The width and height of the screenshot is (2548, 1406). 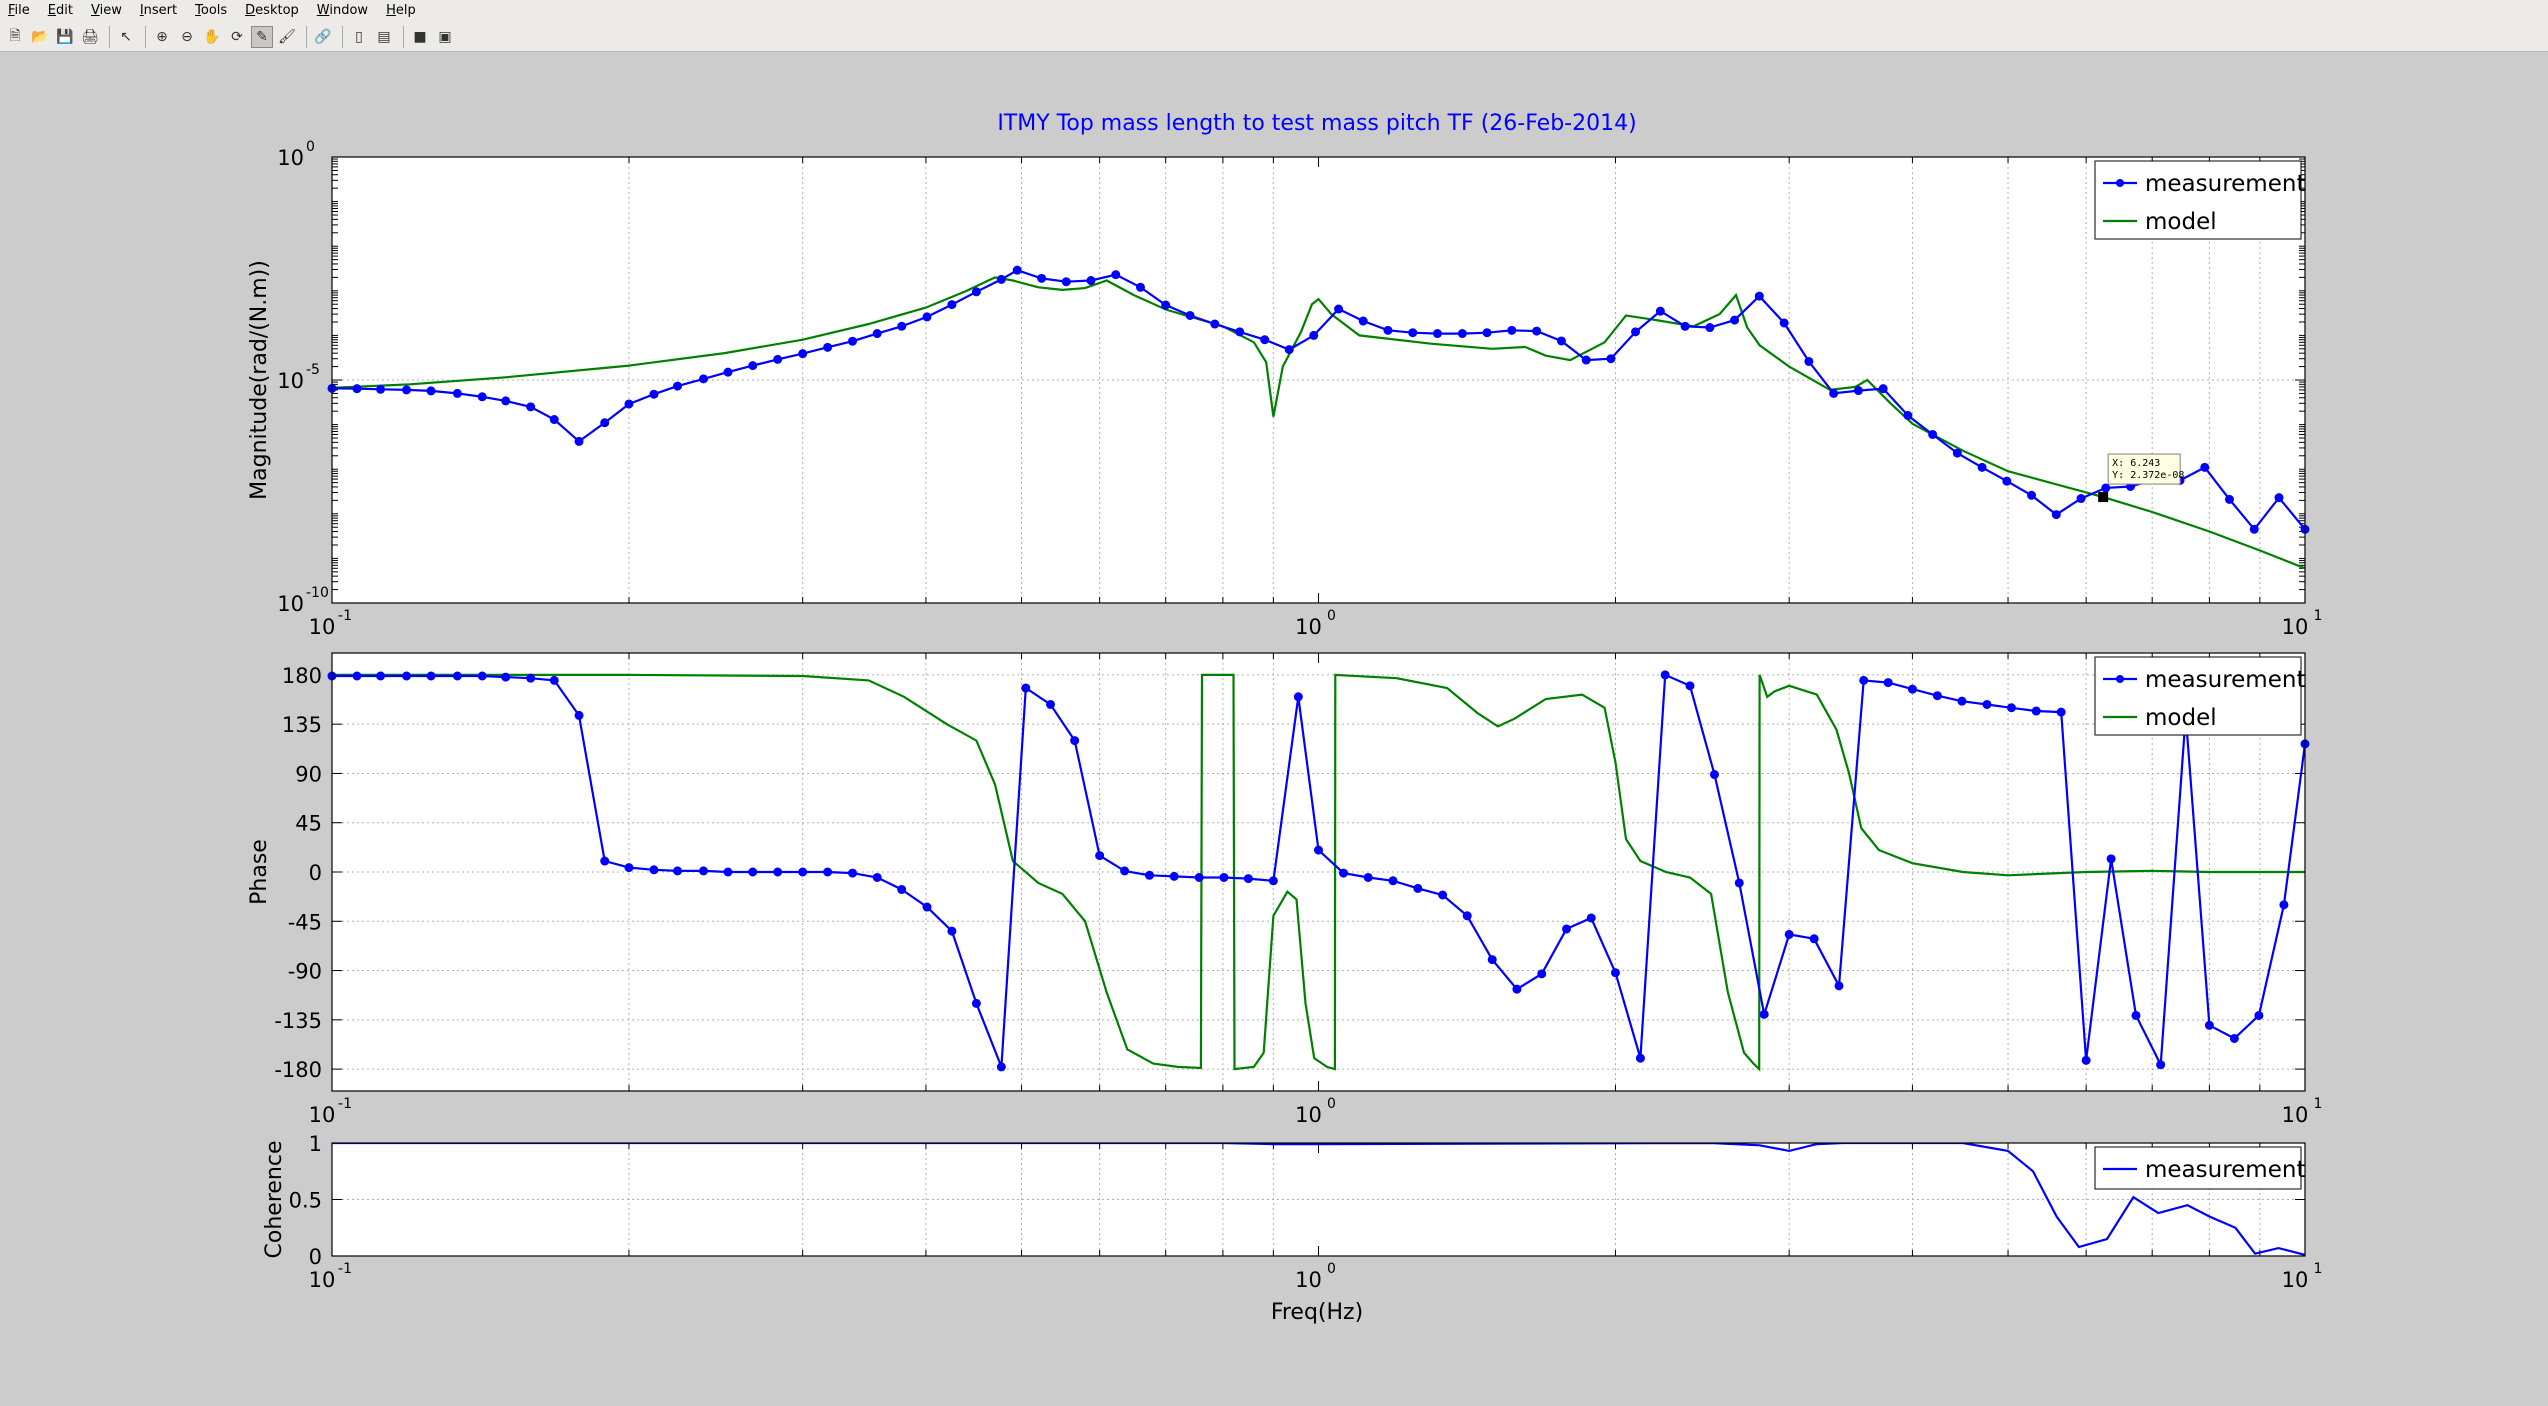 I want to click on y-axis-label: Magnitude(rad/(N.m)), so click(x=259, y=380).